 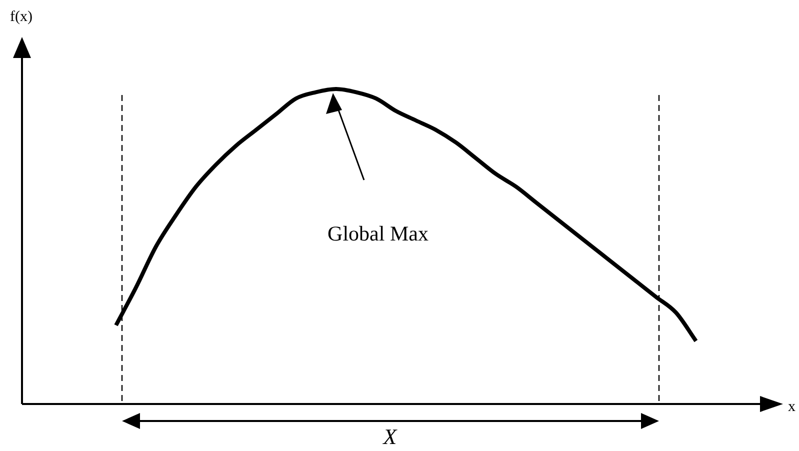 What do you see at coordinates (378, 234) in the screenshot?
I see `annotation: Global Max` at bounding box center [378, 234].